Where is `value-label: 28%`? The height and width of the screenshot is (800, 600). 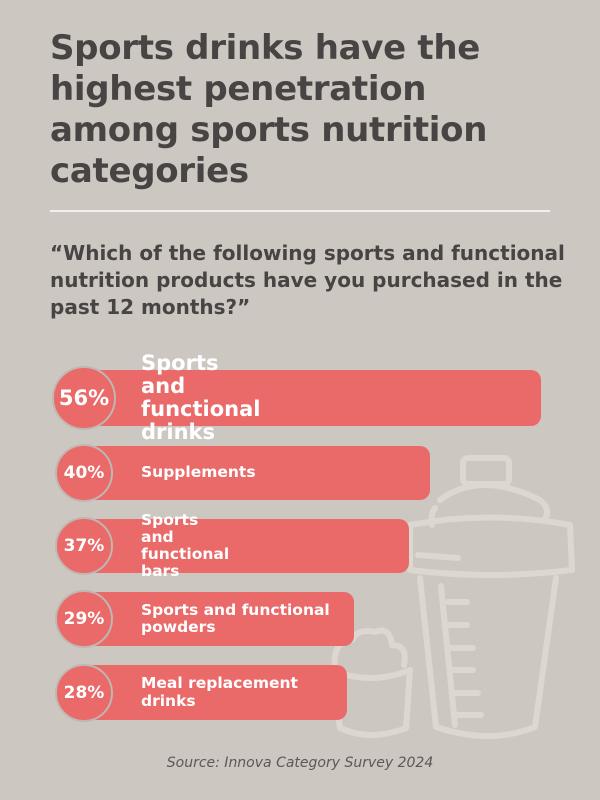
value-label: 28% is located at coordinates (84, 692).